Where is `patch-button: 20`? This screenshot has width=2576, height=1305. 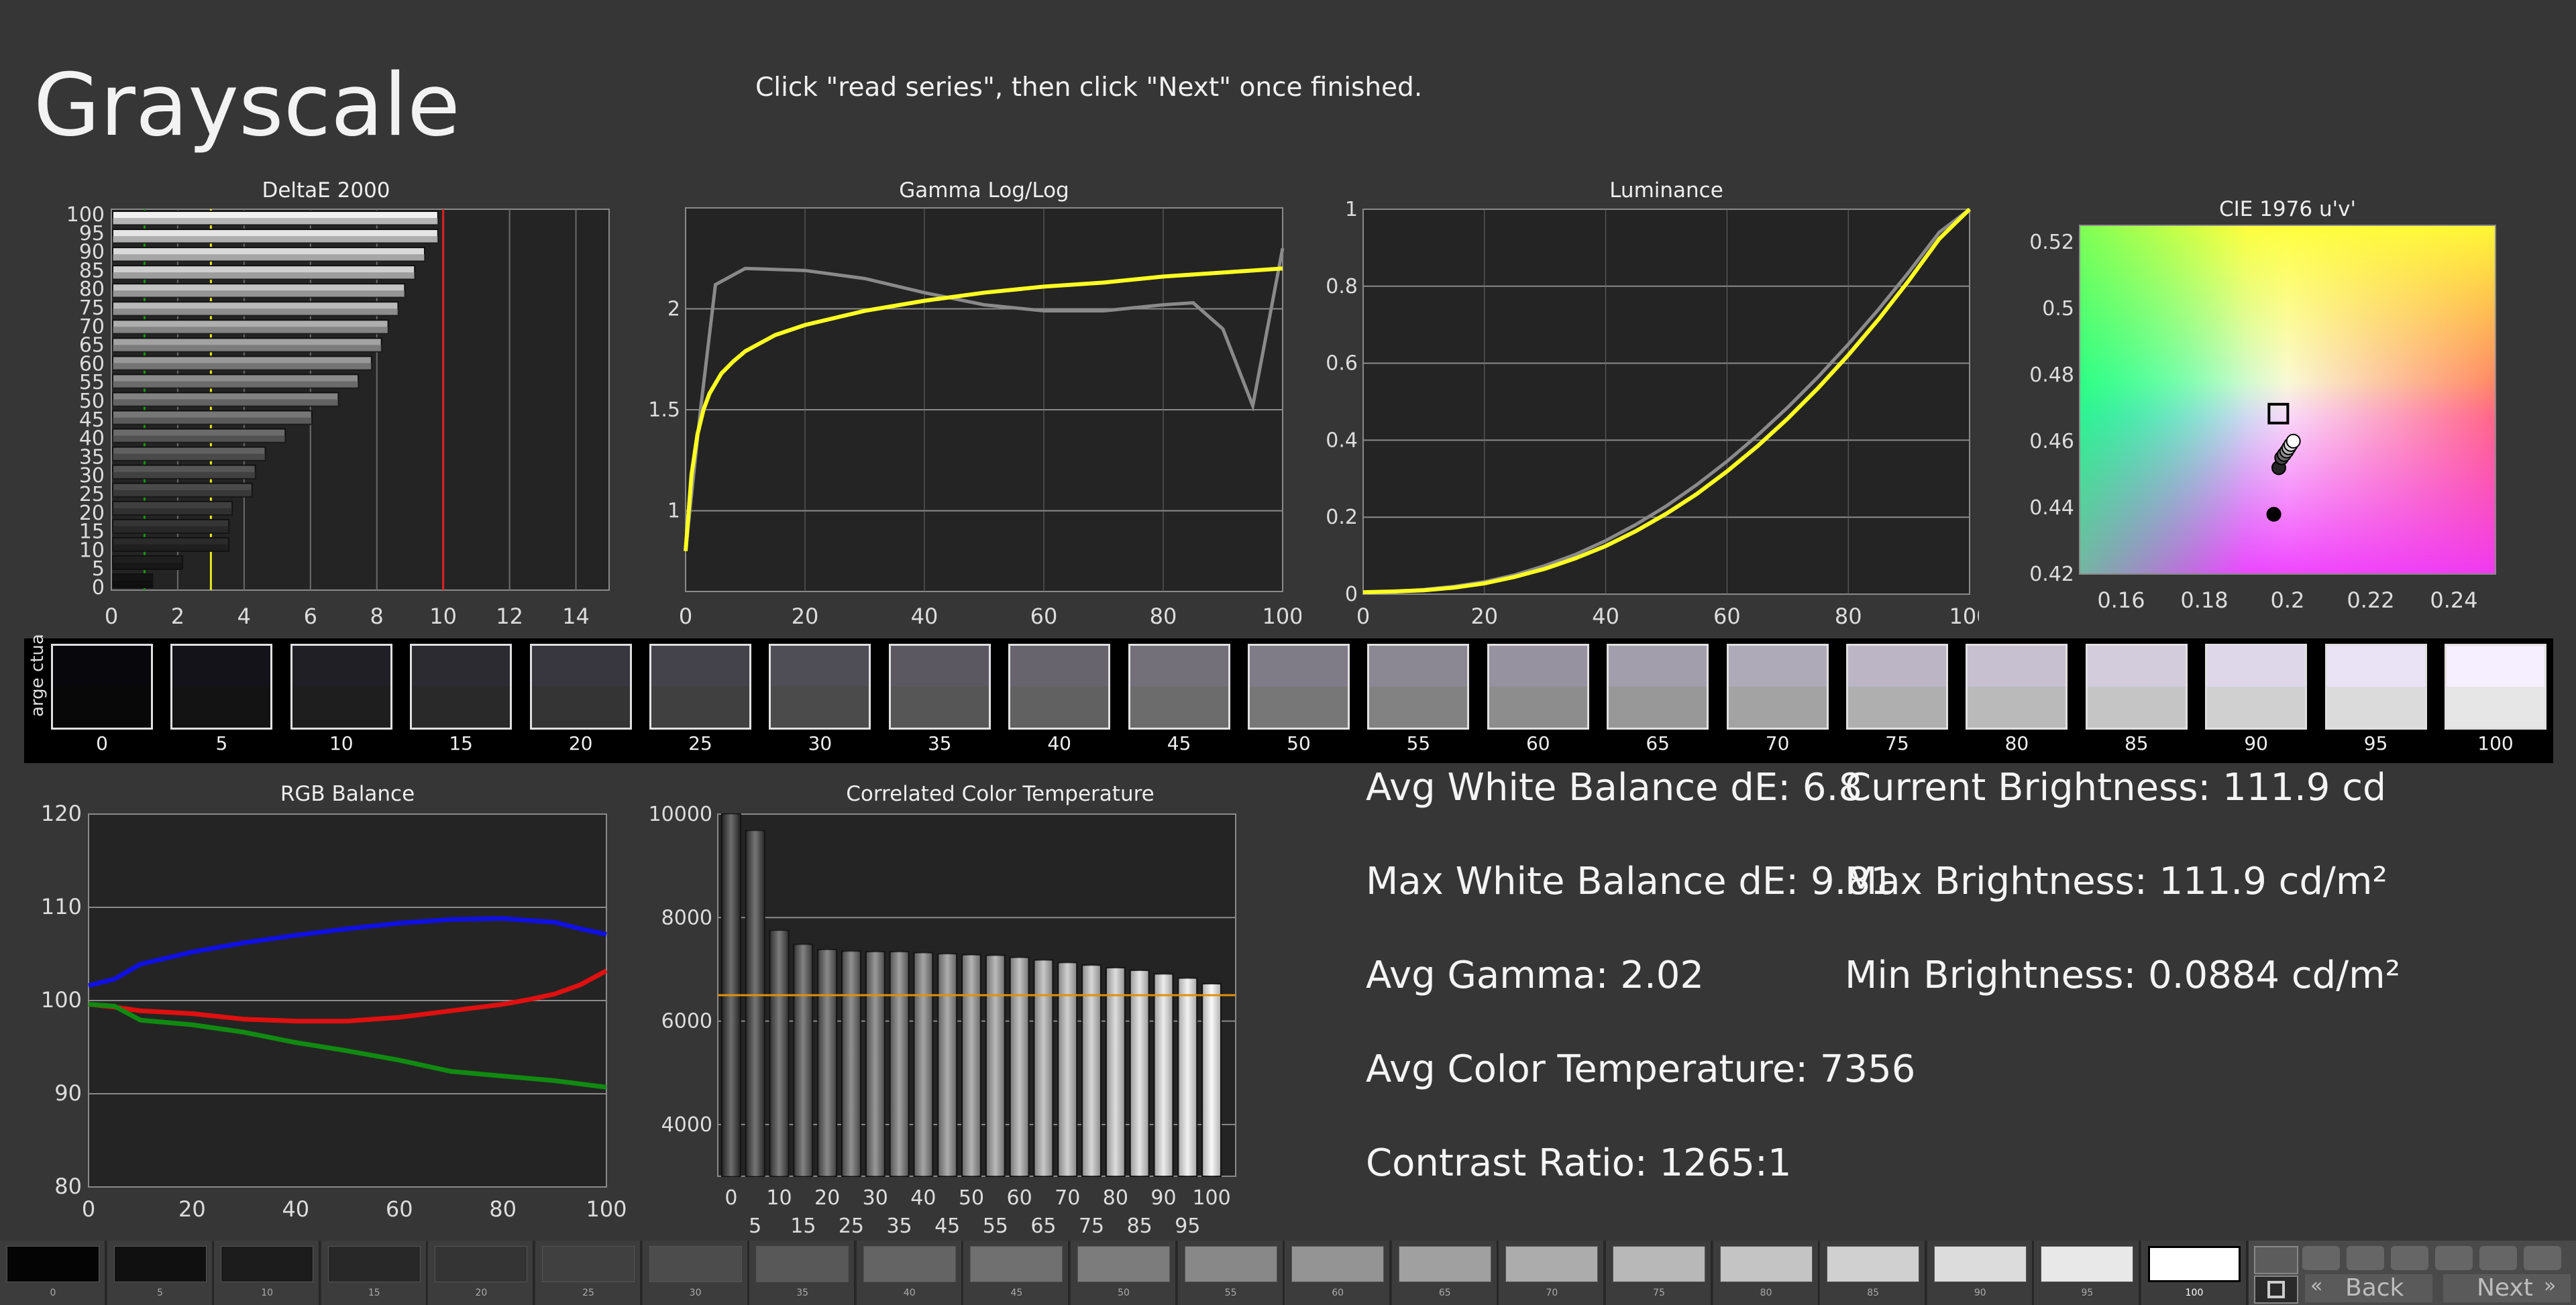
patch-button: 20 is located at coordinates (481, 1273).